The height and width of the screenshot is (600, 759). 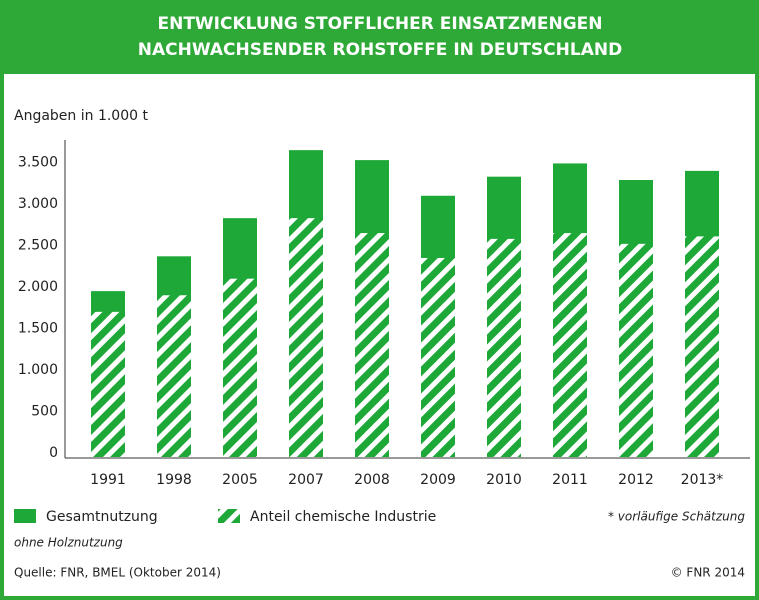 What do you see at coordinates (676, 517) in the screenshot?
I see `note: * vorläufige Schätzung` at bounding box center [676, 517].